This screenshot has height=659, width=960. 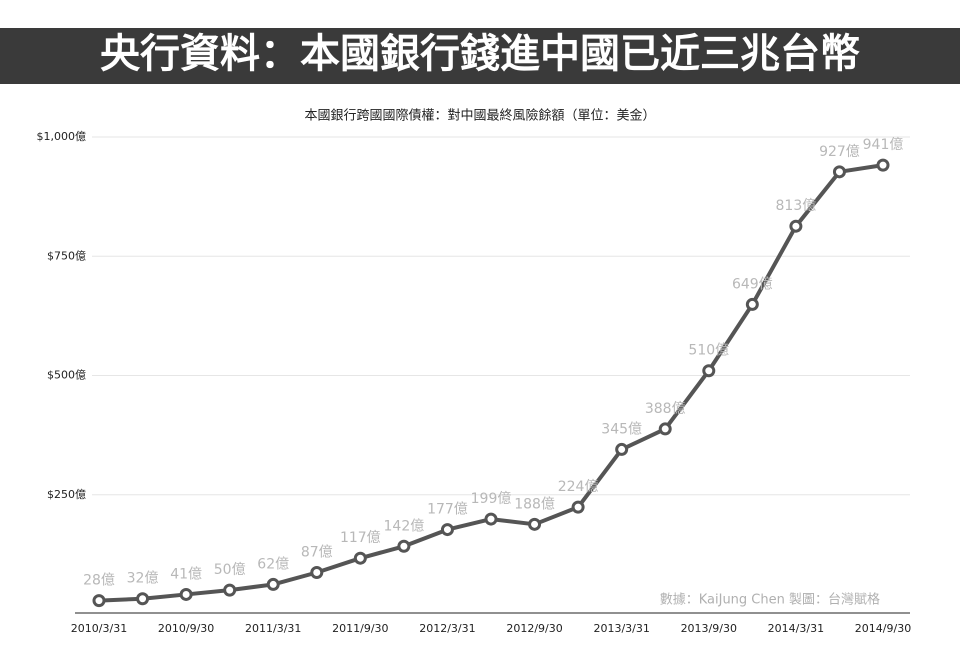 I want to click on x-tick-label: 2011/3/31, so click(x=273, y=628).